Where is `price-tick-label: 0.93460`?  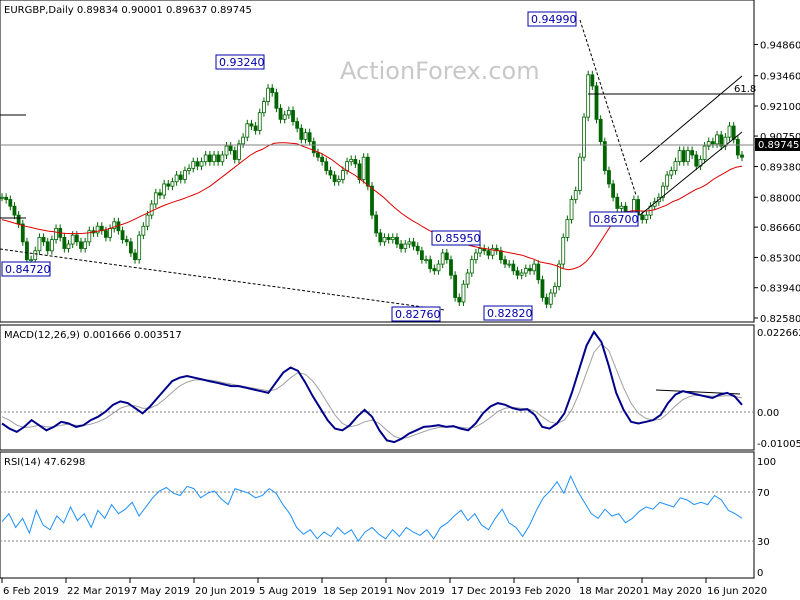
price-tick-label: 0.93460 is located at coordinates (780, 77).